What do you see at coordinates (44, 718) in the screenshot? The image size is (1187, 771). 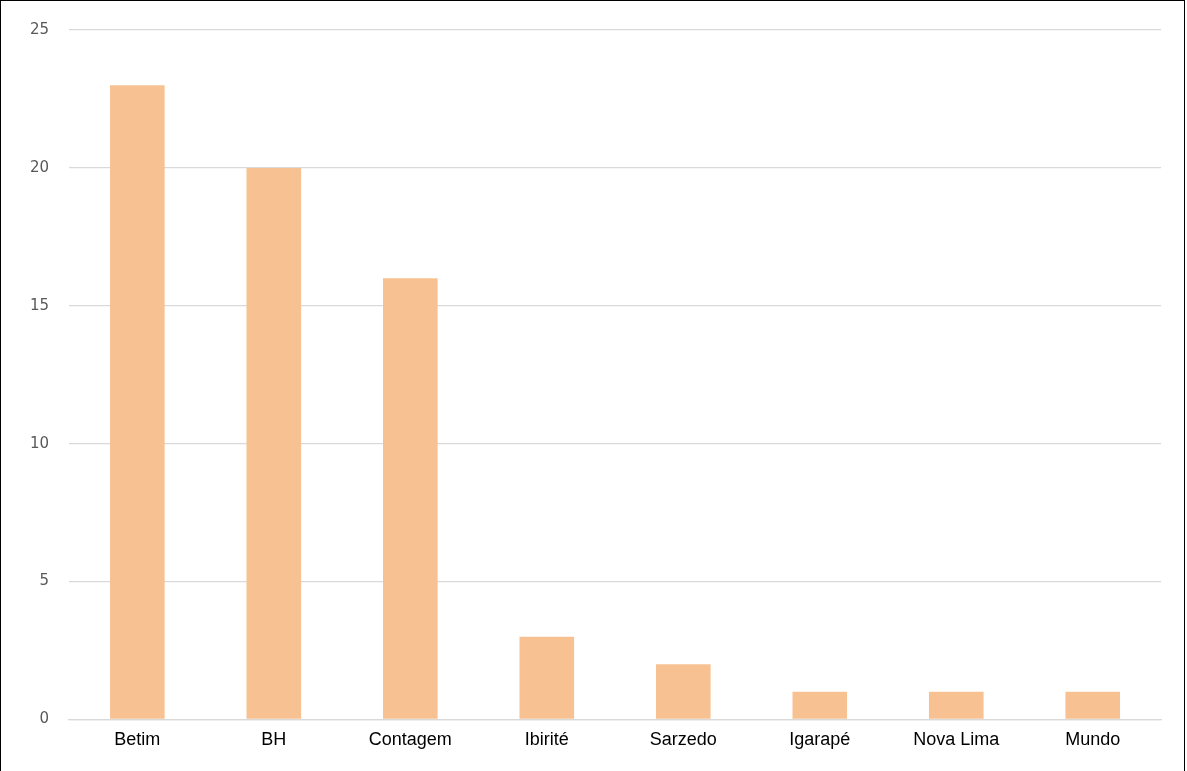 I see `y-tick-label: 0` at bounding box center [44, 718].